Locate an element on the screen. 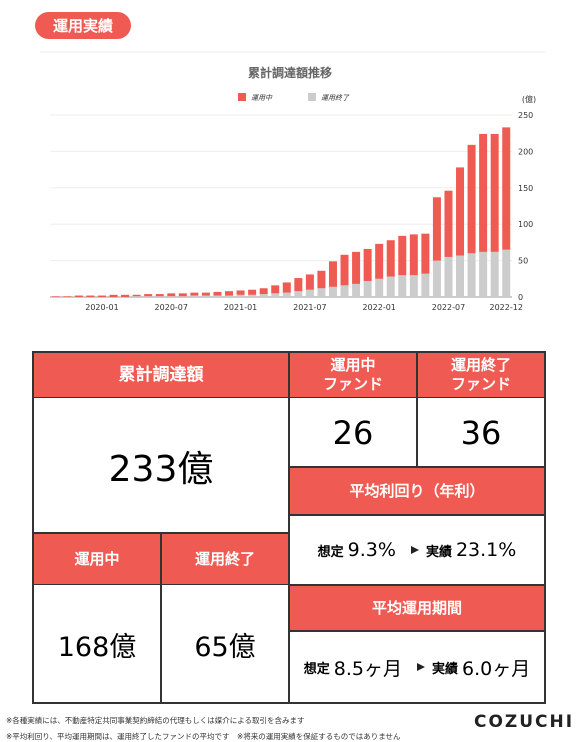 The width and height of the screenshot is (580, 742). legend-label: 運用中 is located at coordinates (262, 98).